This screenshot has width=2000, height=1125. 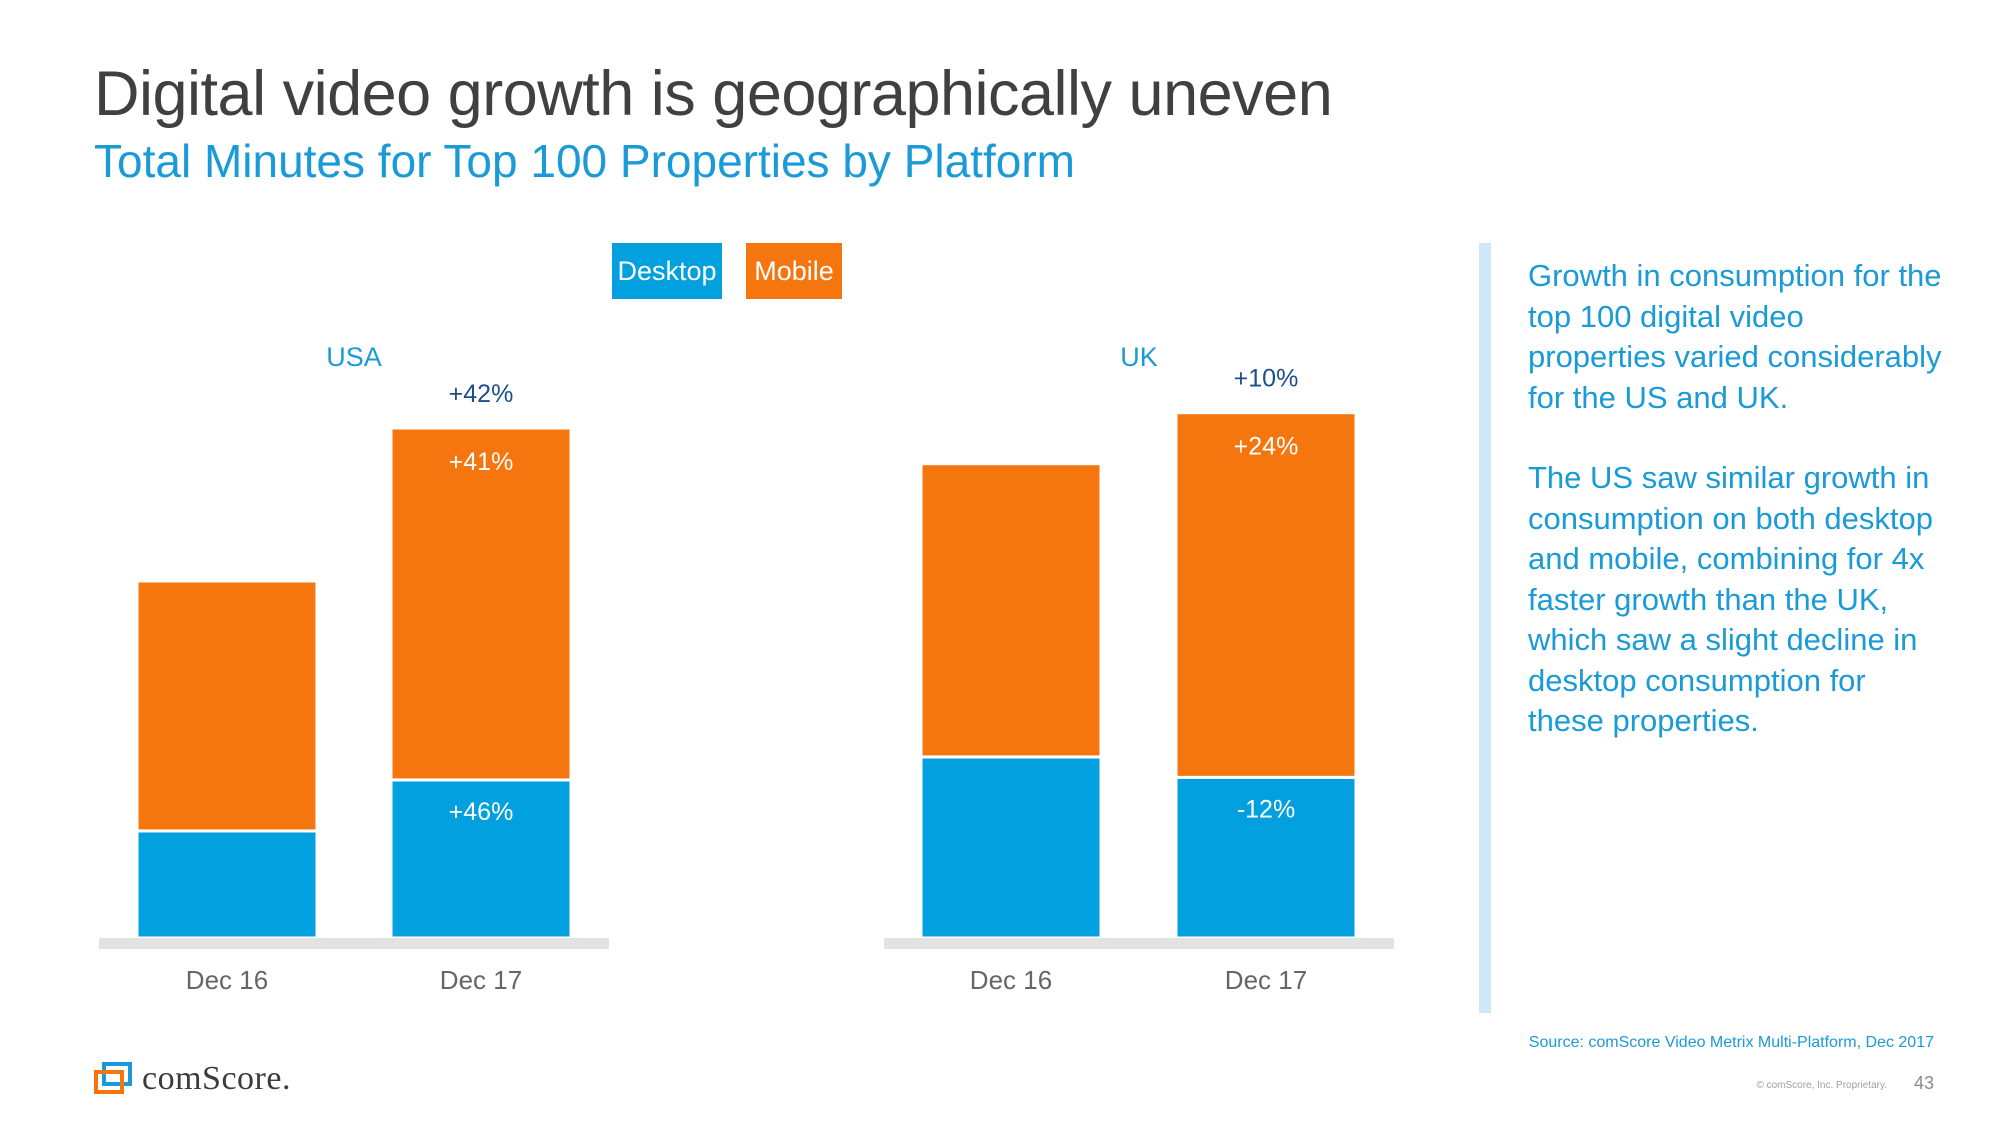 I want to click on copyright-note: © comScore, Inc. Proprietary., so click(x=1821, y=1085).